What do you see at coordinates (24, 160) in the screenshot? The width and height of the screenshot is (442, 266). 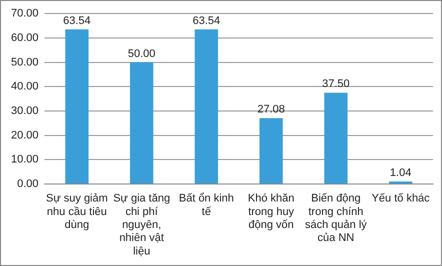 I see `y-tick-label: 10.00` at bounding box center [24, 160].